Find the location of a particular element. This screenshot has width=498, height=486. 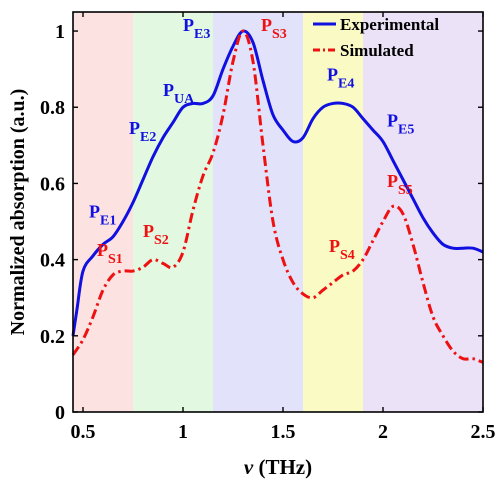

legend-label-simulated: Simulated is located at coordinates (377, 50).